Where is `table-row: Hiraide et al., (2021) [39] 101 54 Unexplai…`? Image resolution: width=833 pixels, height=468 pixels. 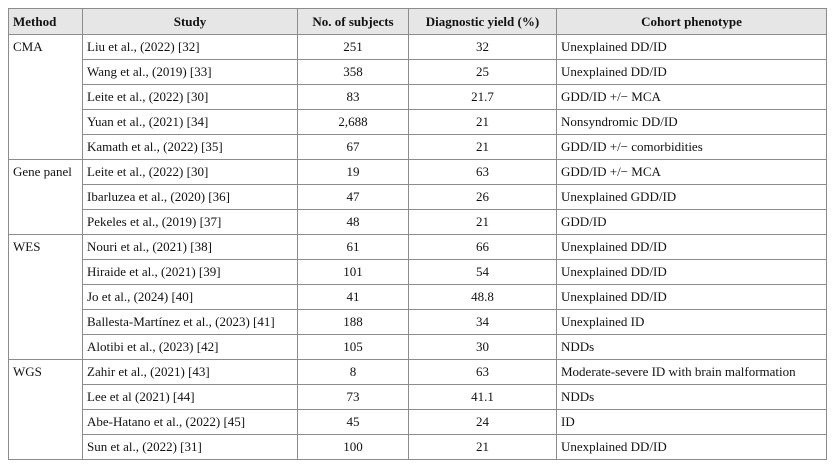 table-row: Hiraide et al., (2021) [39] 101 54 Unexplai… is located at coordinates (418, 272).